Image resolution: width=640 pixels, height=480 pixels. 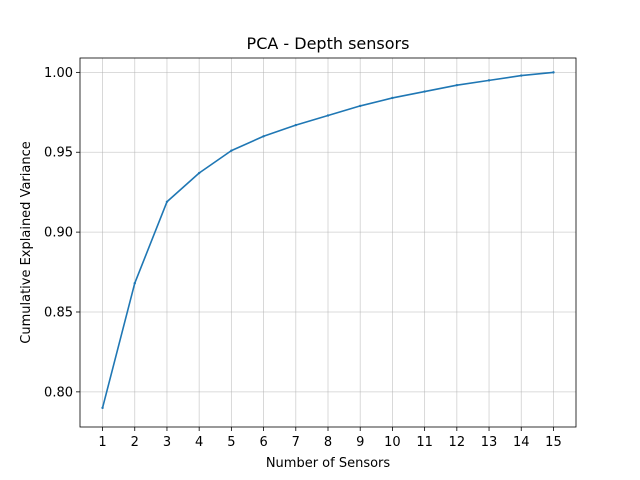 What do you see at coordinates (231, 442) in the screenshot?
I see `x-tick-label: 5` at bounding box center [231, 442].